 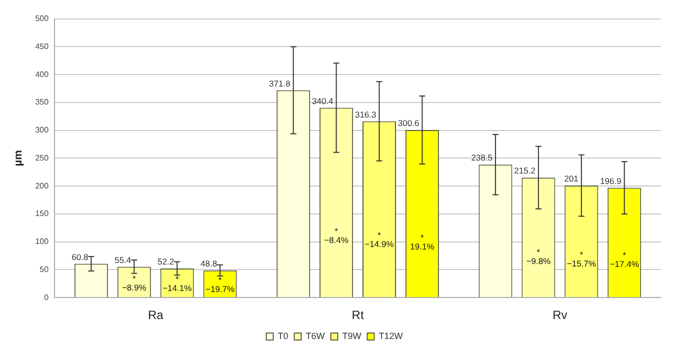 What do you see at coordinates (581, 263) in the screenshot?
I see `annotation: −15.7%` at bounding box center [581, 263].